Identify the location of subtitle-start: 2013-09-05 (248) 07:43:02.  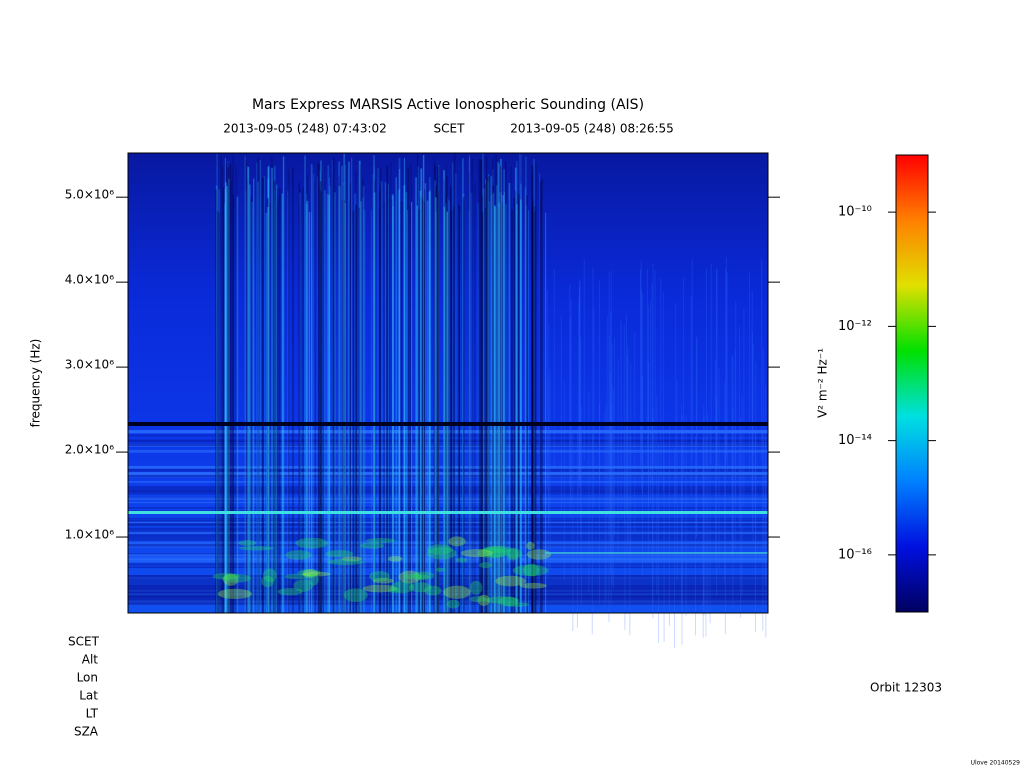
(305, 129).